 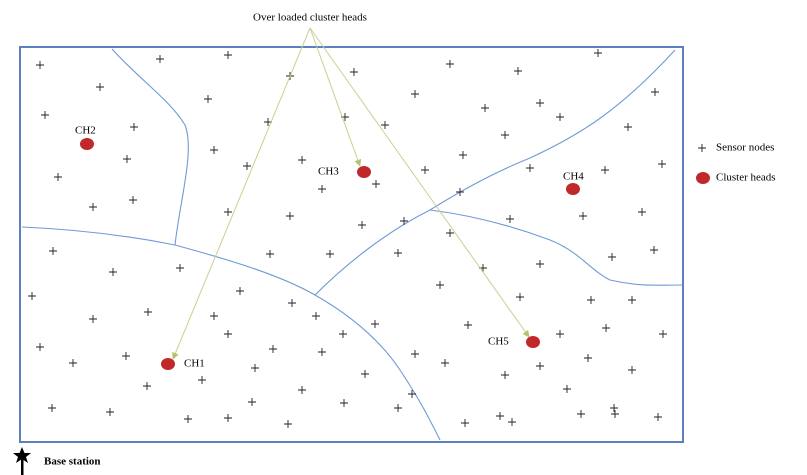 What do you see at coordinates (702, 148) in the screenshot?
I see `legend-plus` at bounding box center [702, 148].